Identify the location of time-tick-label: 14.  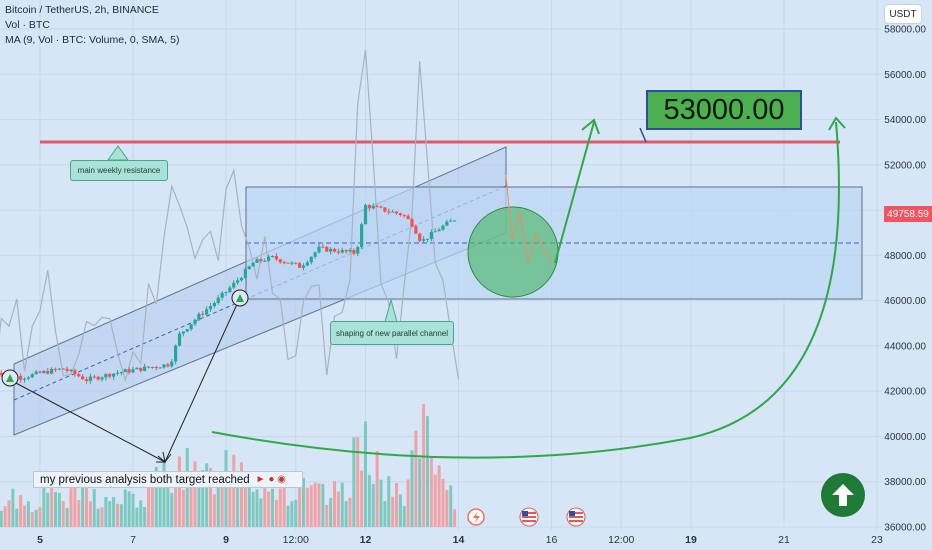
(459, 540).